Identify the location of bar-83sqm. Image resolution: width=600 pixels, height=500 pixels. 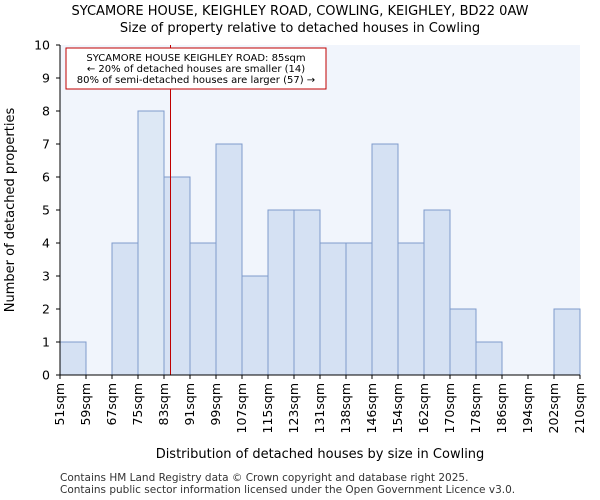
(177, 276).